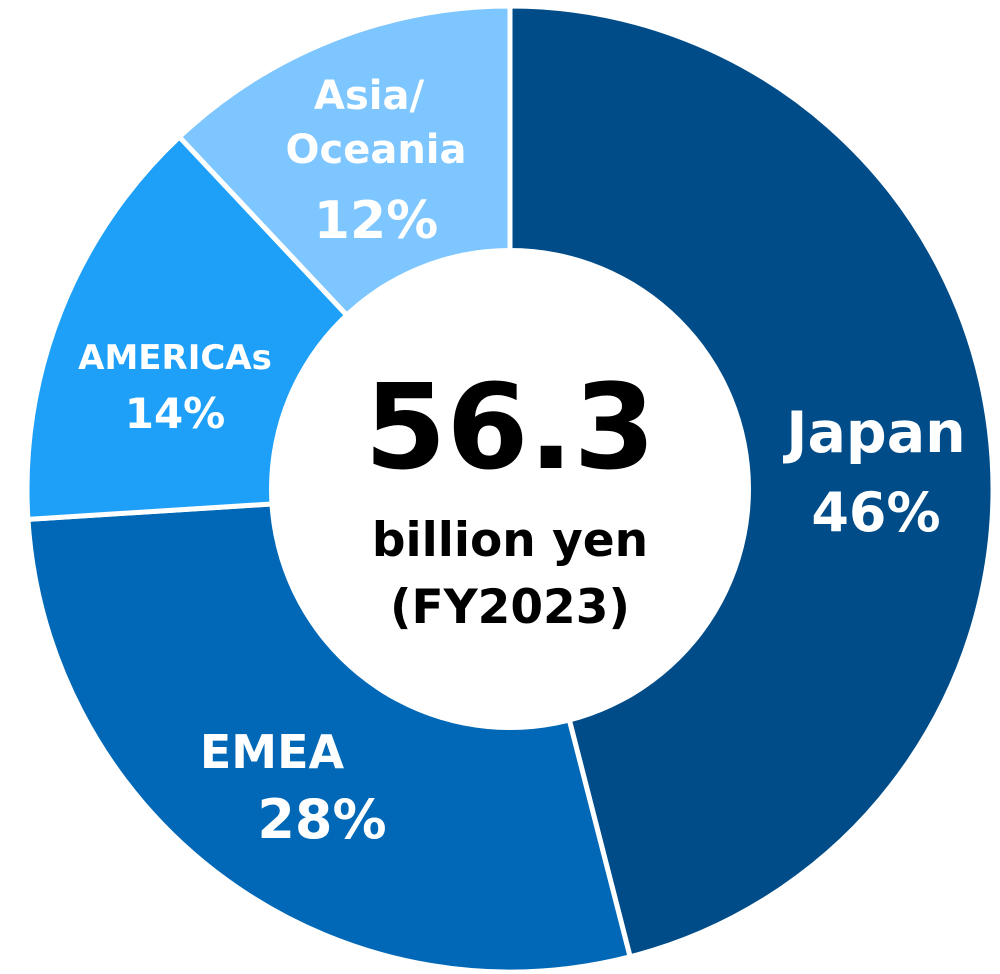  What do you see at coordinates (509, 427) in the screenshot?
I see `center-total-value: 56.3` at bounding box center [509, 427].